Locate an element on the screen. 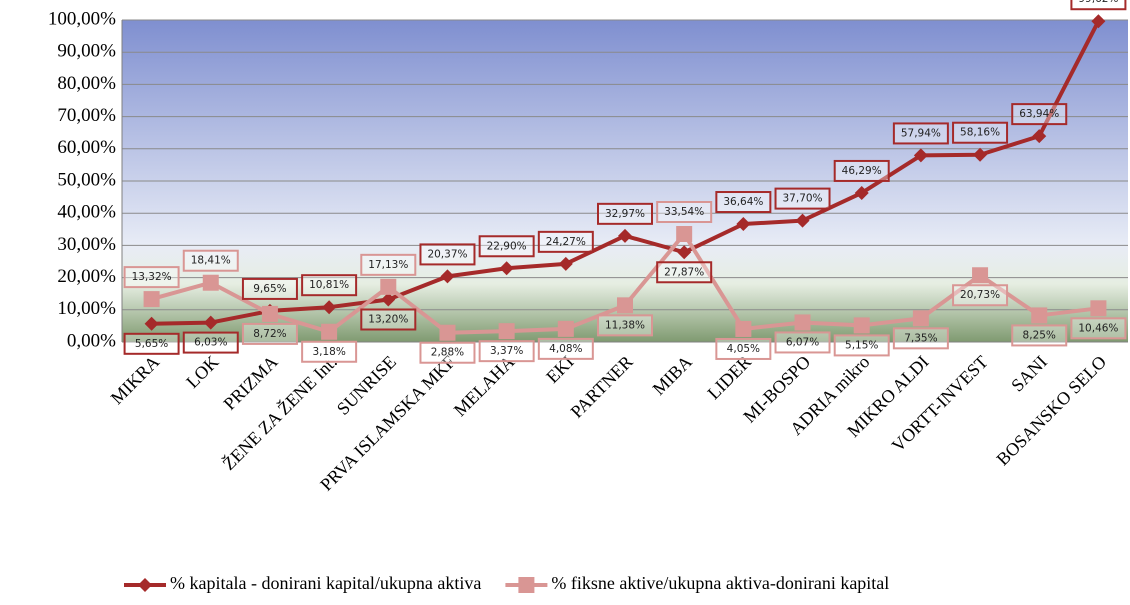  value-label-text: 32,97% is located at coordinates (625, 214).